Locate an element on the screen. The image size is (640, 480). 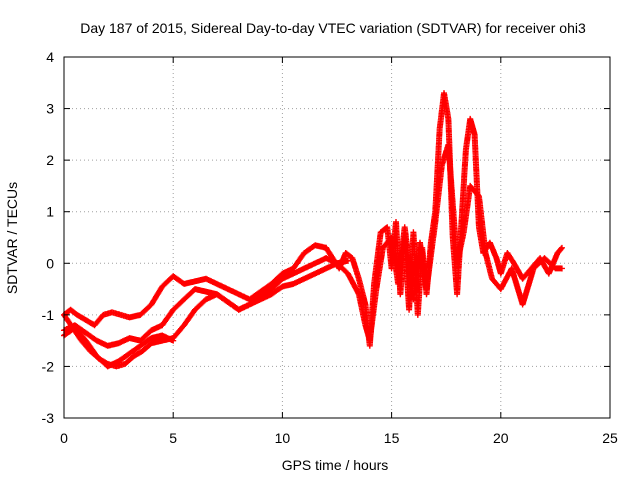
series-markers is located at coordinates (119, 347).